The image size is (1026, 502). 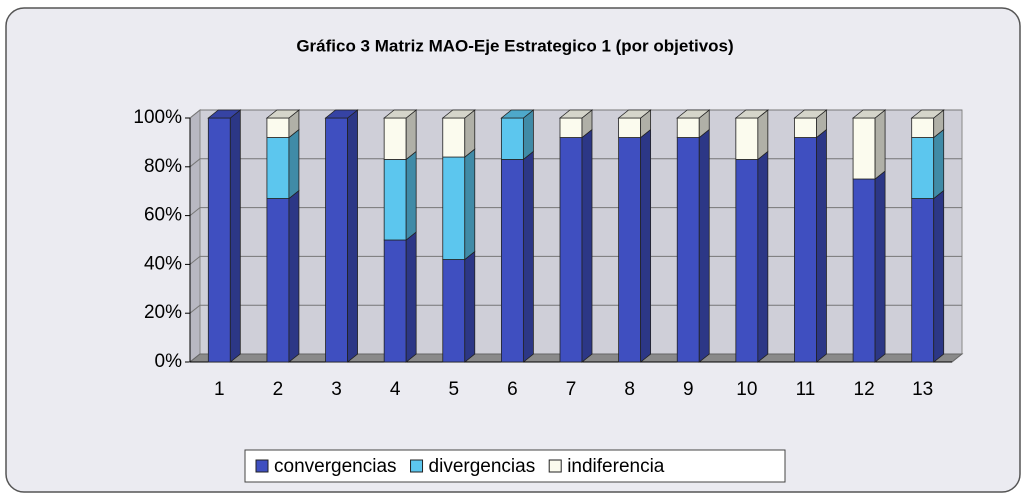 What do you see at coordinates (169, 361) in the screenshot?
I see `y-tick-label: 0%` at bounding box center [169, 361].